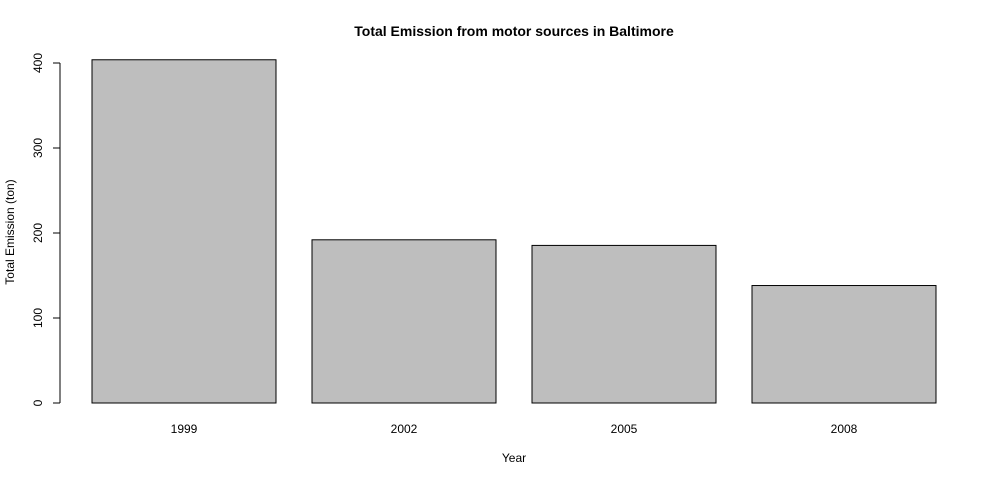 The height and width of the screenshot is (480, 1000). Describe the element at coordinates (38, 233) in the screenshot. I see `y-tick-label: 200` at that location.